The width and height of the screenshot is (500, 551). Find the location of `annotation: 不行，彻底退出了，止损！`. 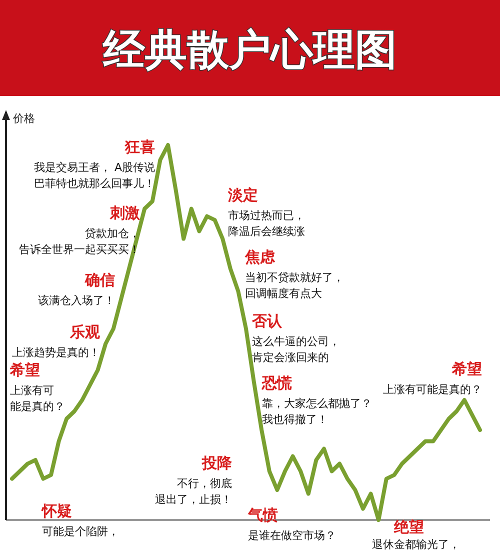

annotation: 不行，彻底退出了，止损！ is located at coordinates (193, 491).